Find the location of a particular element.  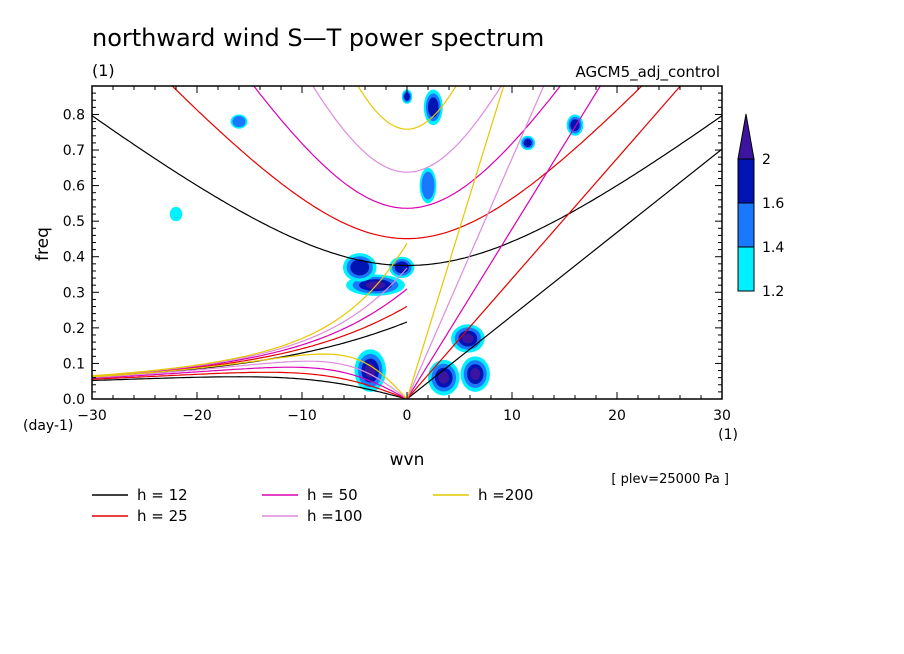

y-axis-label: freq is located at coordinates (43, 244).